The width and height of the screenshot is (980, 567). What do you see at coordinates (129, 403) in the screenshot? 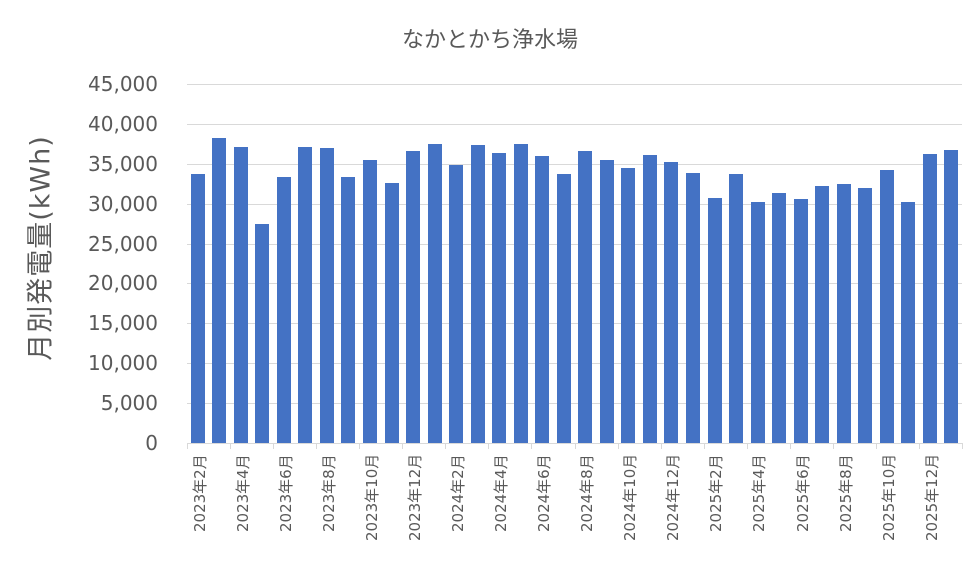
I see `y-tick-label: 5,000` at bounding box center [129, 403].